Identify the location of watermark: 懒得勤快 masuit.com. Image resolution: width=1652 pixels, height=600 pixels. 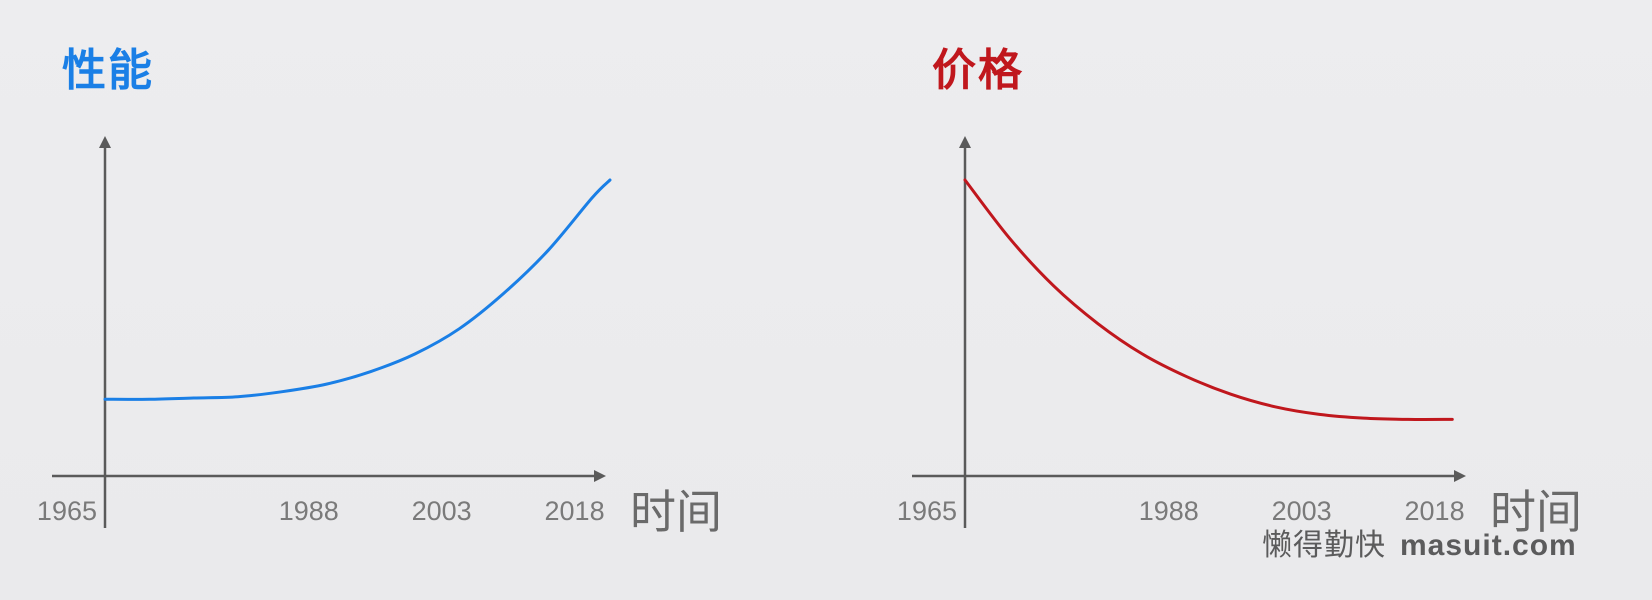
(1419, 542).